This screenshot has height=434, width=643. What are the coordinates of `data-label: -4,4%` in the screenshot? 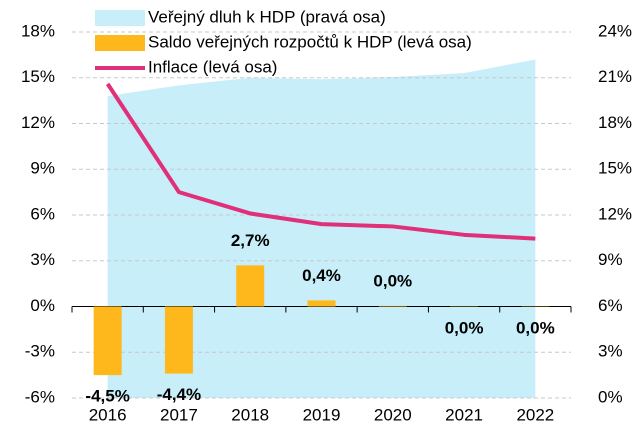 It's located at (179, 394).